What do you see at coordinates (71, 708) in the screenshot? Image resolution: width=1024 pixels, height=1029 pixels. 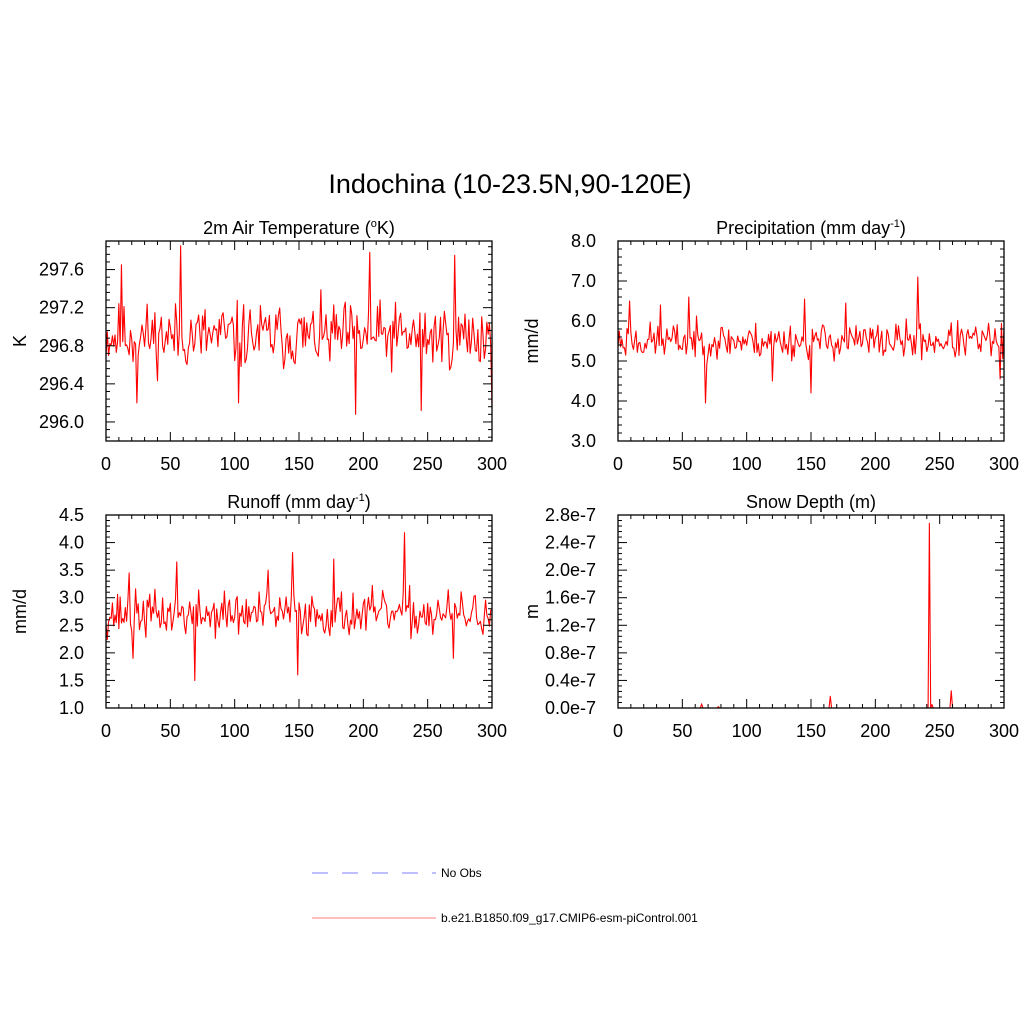 I see `y-tick-label: 1.0` at bounding box center [71, 708].